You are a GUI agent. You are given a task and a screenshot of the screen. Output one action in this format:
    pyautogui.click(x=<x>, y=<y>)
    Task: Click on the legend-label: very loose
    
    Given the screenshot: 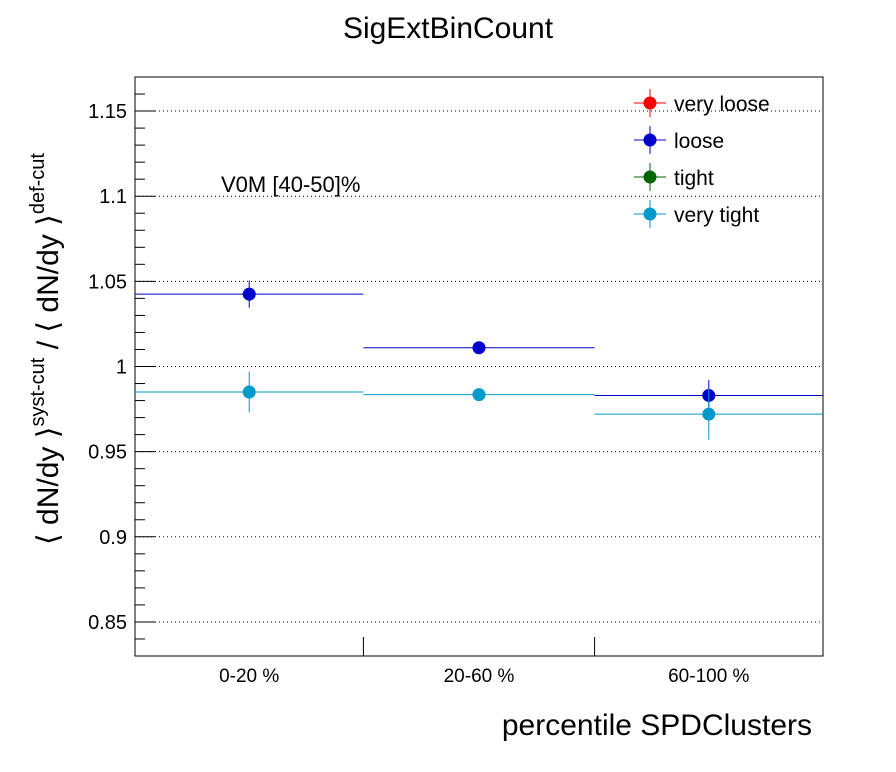 What is the action you would take?
    pyautogui.click(x=722, y=104)
    